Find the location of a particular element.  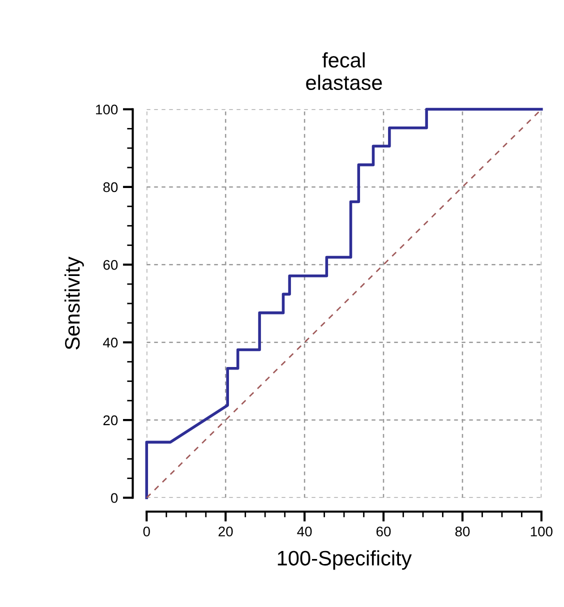

x-tick-label: 60 is located at coordinates (383, 531).